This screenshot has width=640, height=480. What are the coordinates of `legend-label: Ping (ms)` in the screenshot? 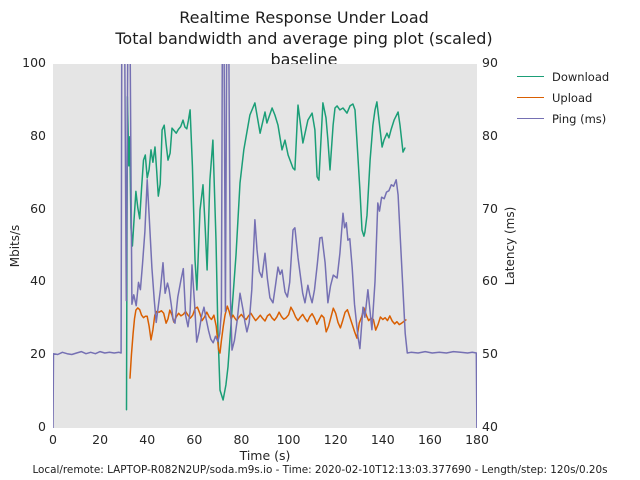 It's located at (579, 118).